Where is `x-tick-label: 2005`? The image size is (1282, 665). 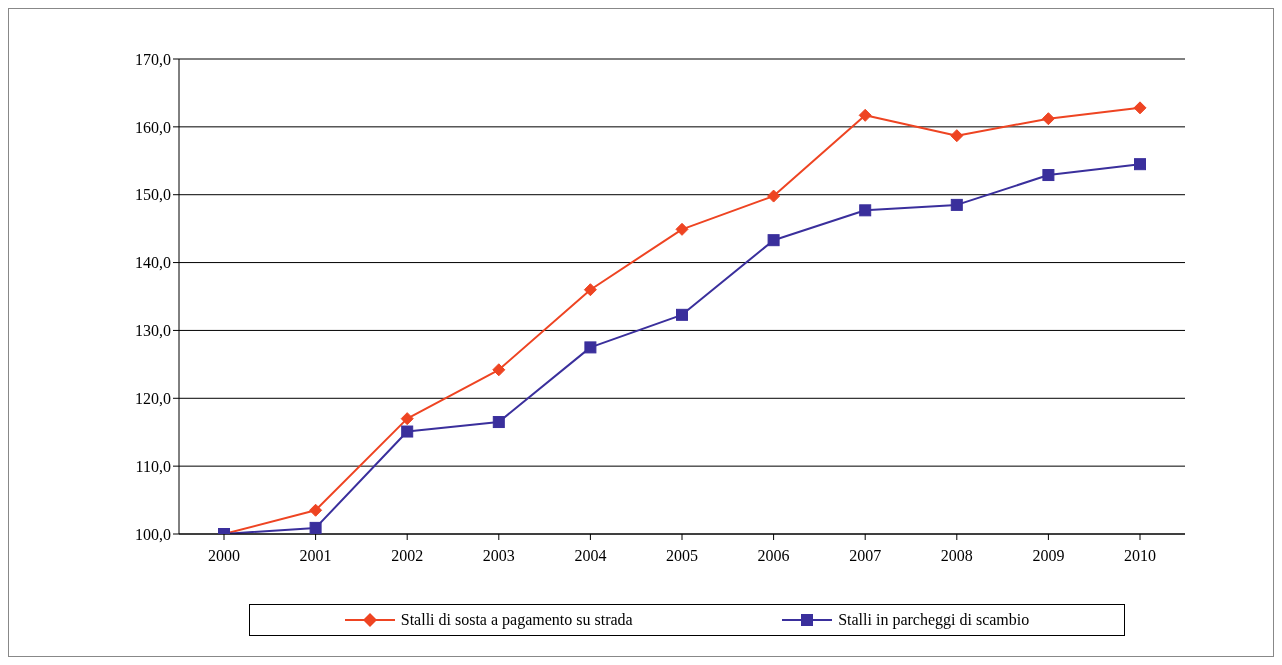 x-tick-label: 2005 is located at coordinates (682, 556).